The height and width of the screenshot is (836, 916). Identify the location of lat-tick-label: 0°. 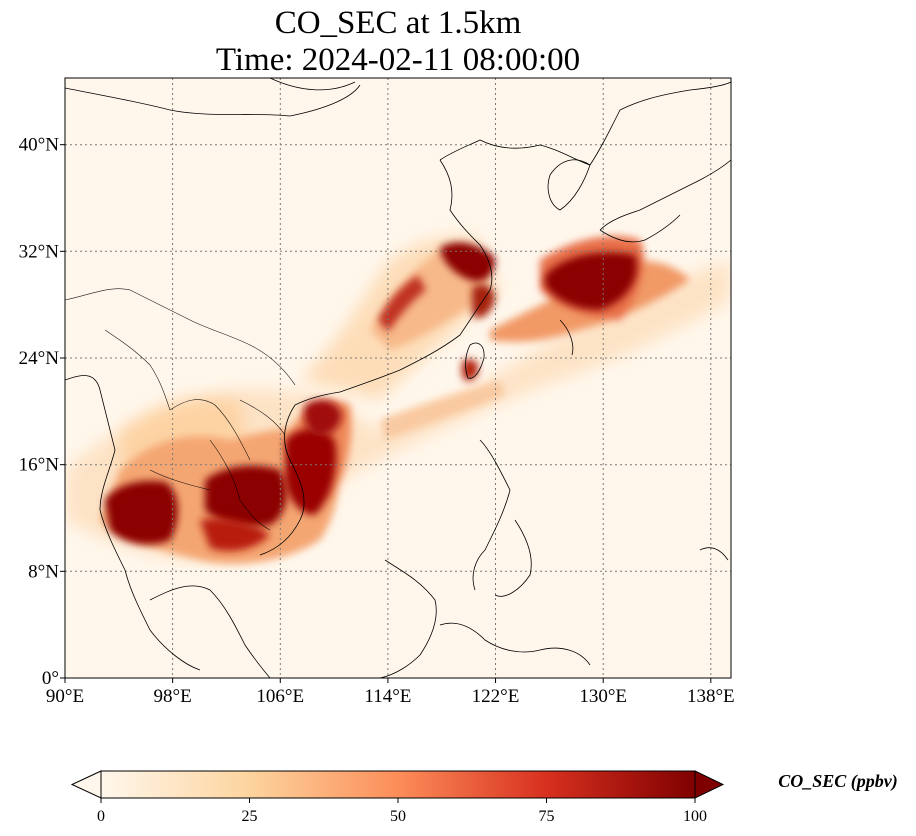
(50, 678).